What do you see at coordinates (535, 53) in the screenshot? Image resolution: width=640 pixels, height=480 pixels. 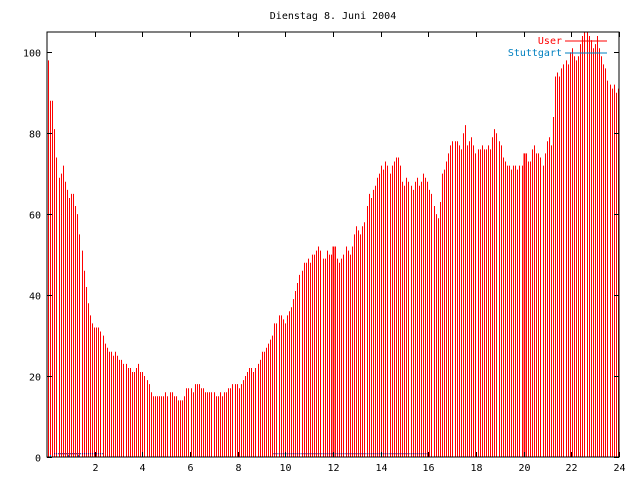 I see `legend-label-stuttgart: Stuttgart` at bounding box center [535, 53].